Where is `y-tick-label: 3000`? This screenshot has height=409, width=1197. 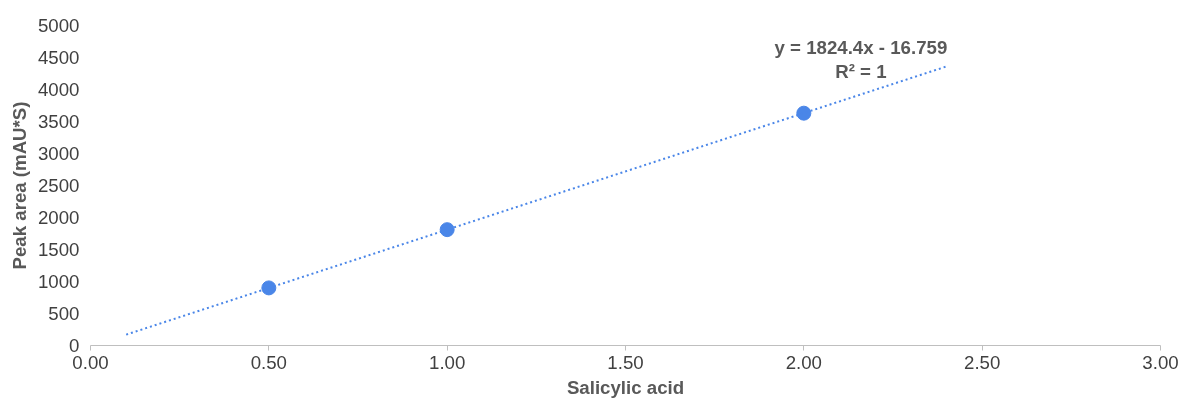 y-tick-label: 3000 is located at coordinates (59, 153).